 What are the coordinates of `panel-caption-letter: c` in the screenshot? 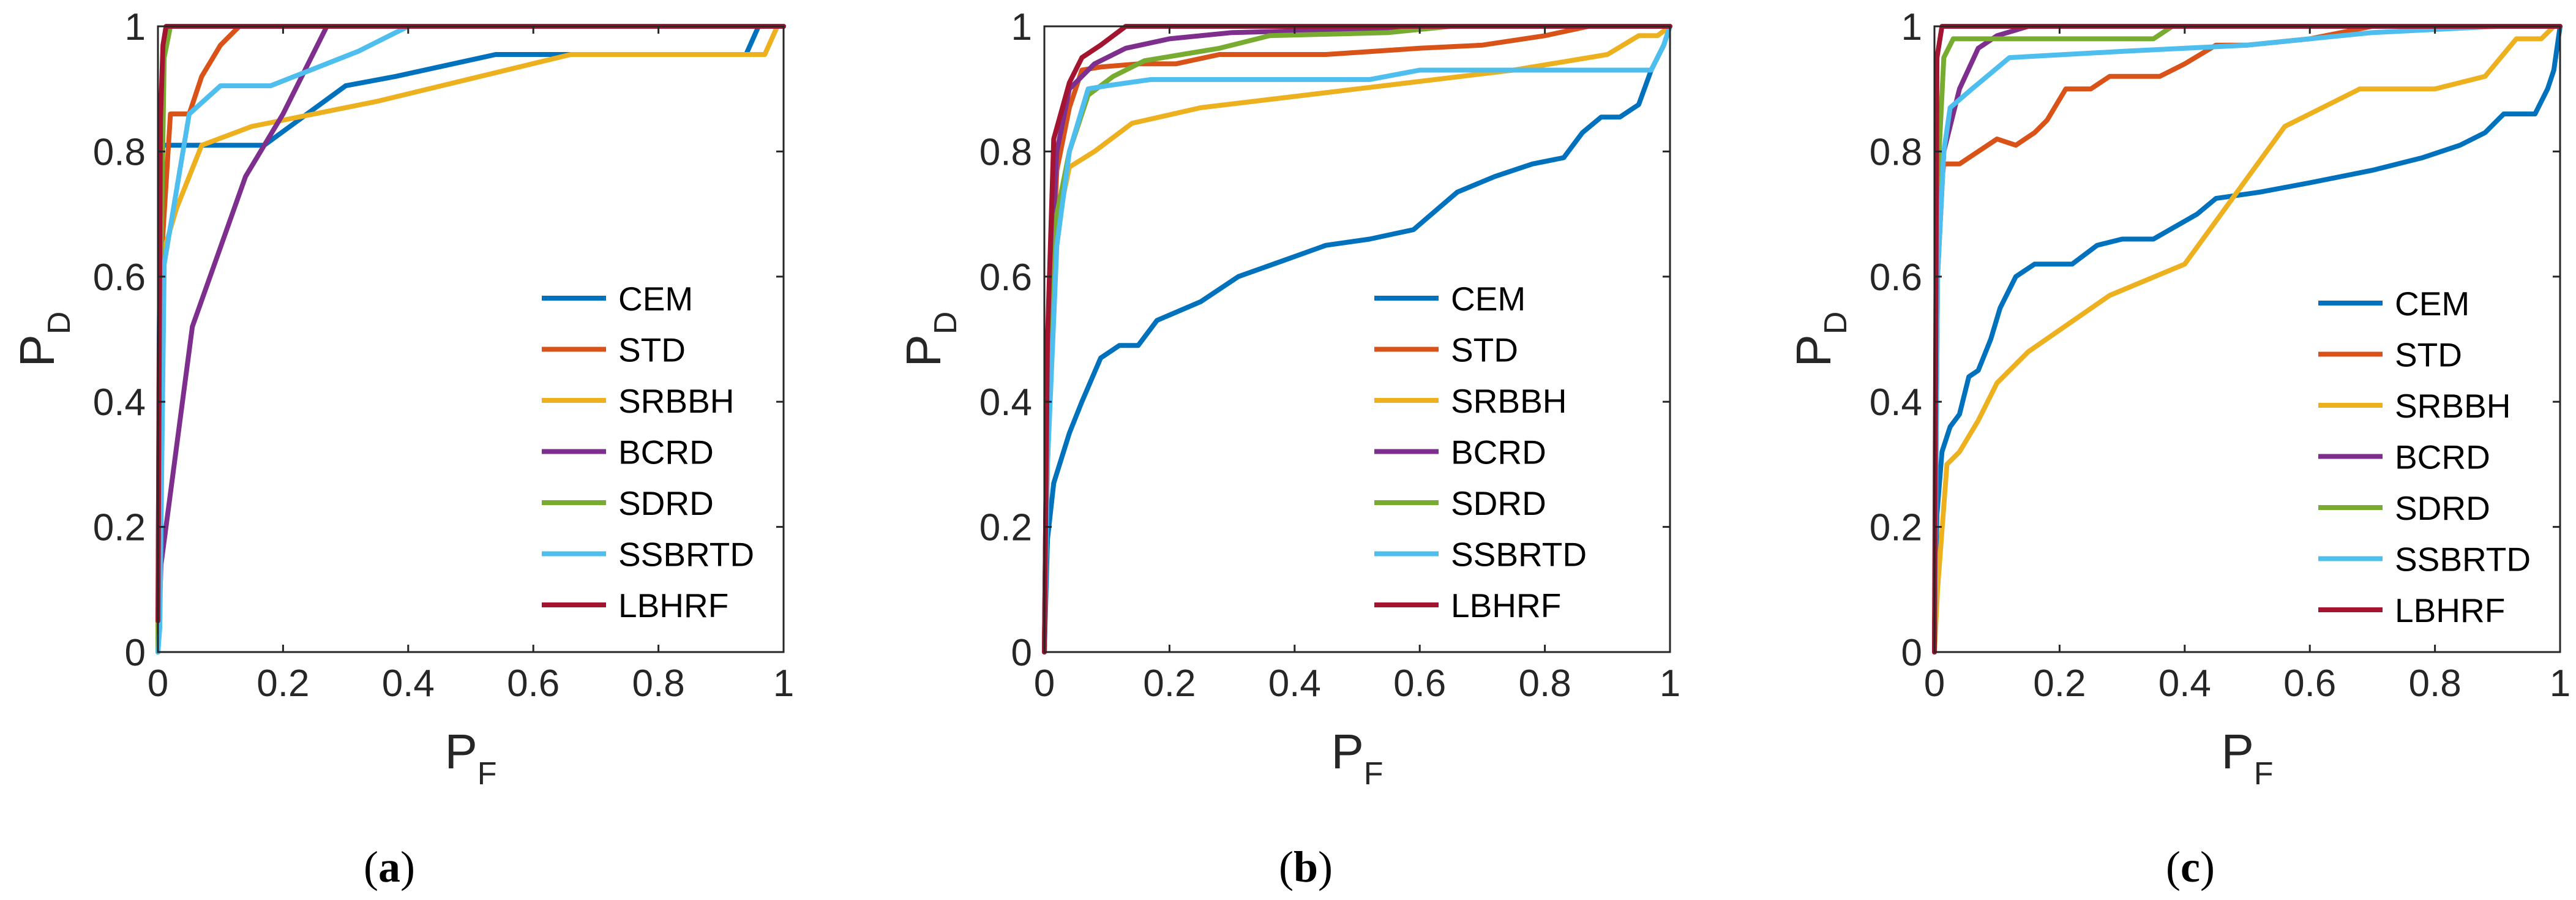 It's located at (2191, 866).